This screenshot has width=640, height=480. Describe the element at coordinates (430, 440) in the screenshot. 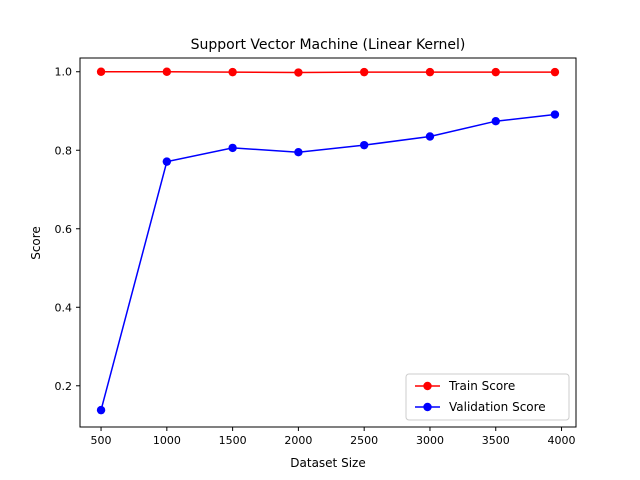

I see `x-tick-label: 3000` at that location.